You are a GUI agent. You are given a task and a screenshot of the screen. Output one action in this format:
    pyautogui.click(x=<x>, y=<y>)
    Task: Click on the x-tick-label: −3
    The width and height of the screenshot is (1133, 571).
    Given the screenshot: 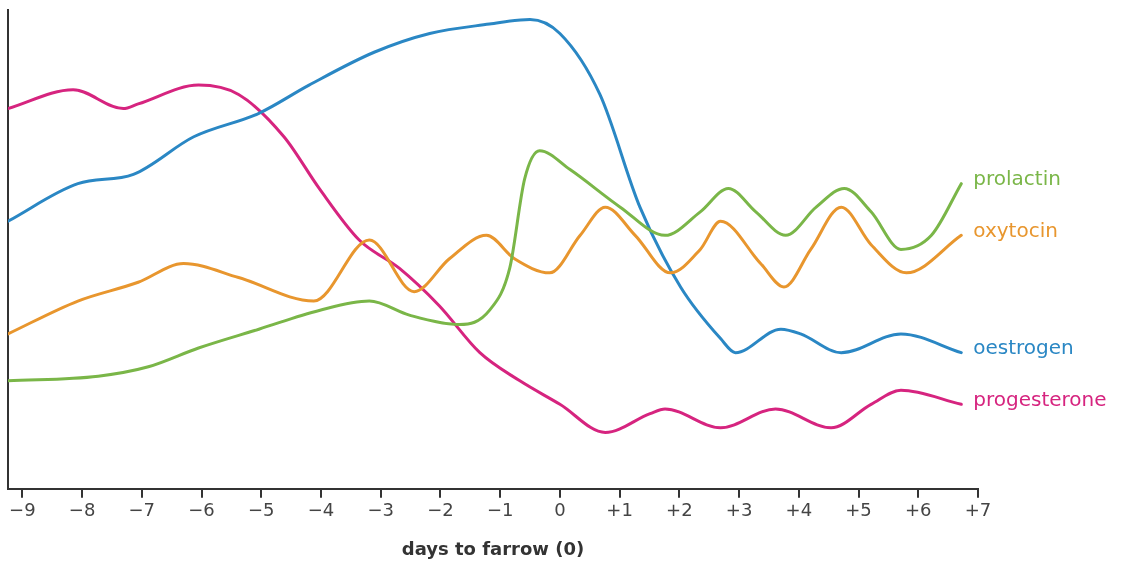 What is the action you would take?
    pyautogui.click(x=380, y=510)
    